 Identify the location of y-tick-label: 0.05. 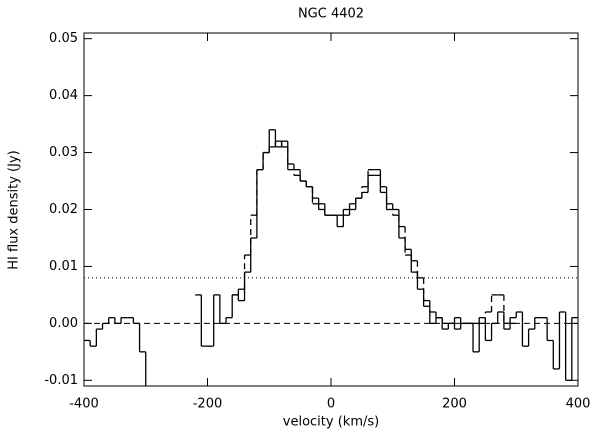
(63, 38).